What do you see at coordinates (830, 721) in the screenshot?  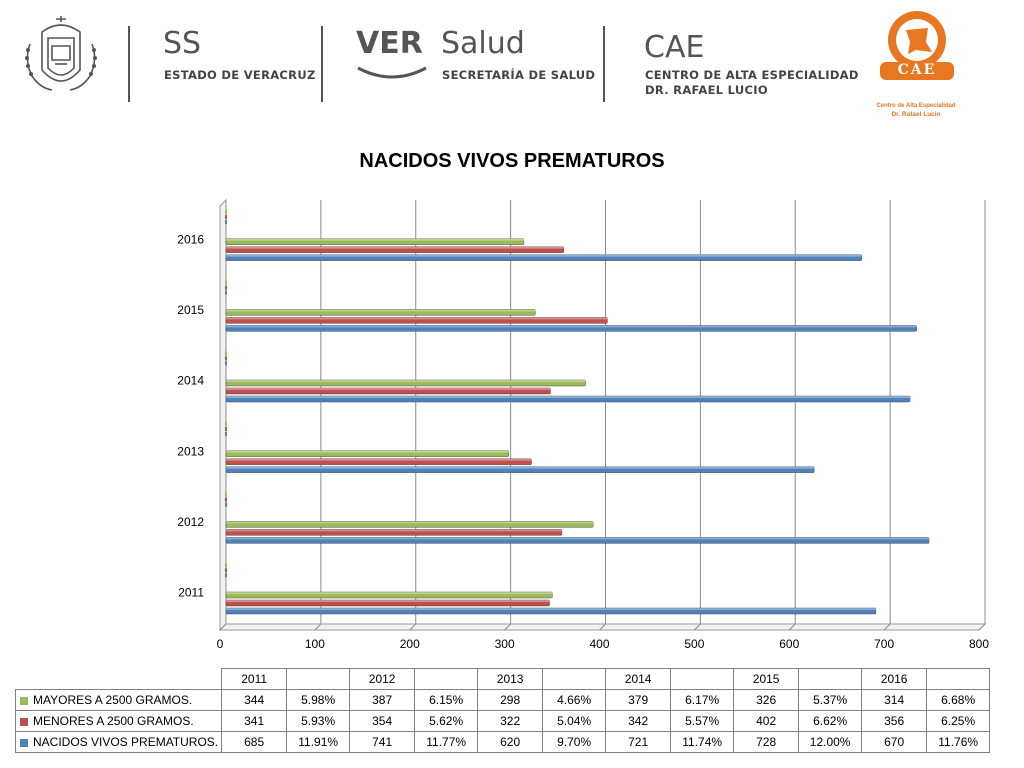 I see `table-percent-cell: 6.62%` at bounding box center [830, 721].